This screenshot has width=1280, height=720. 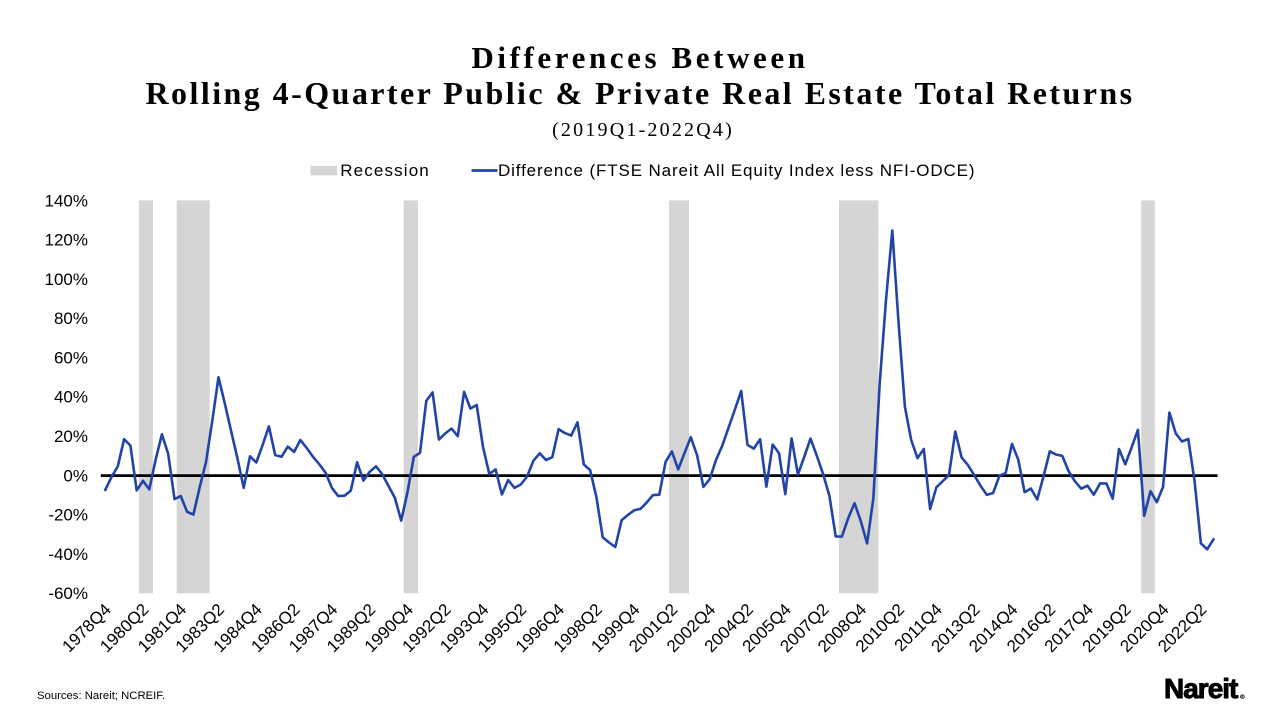 I want to click on svg-text: 140%, so click(x=66, y=200).